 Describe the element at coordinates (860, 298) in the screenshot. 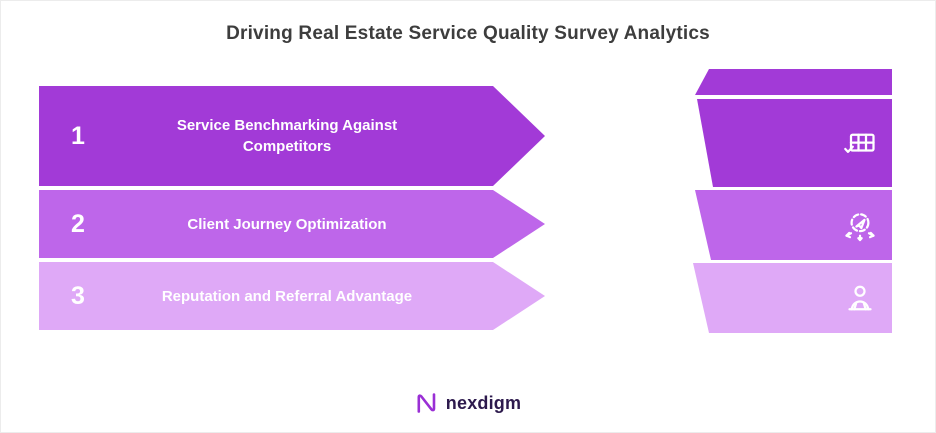

I see `person-agent-icon` at that location.